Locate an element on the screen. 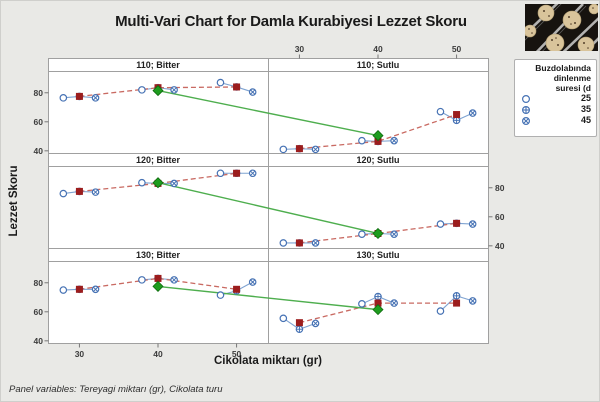 Image resolution: width=600 pixels, height=402 pixels. legend-item-45: 45 is located at coordinates (555, 120).